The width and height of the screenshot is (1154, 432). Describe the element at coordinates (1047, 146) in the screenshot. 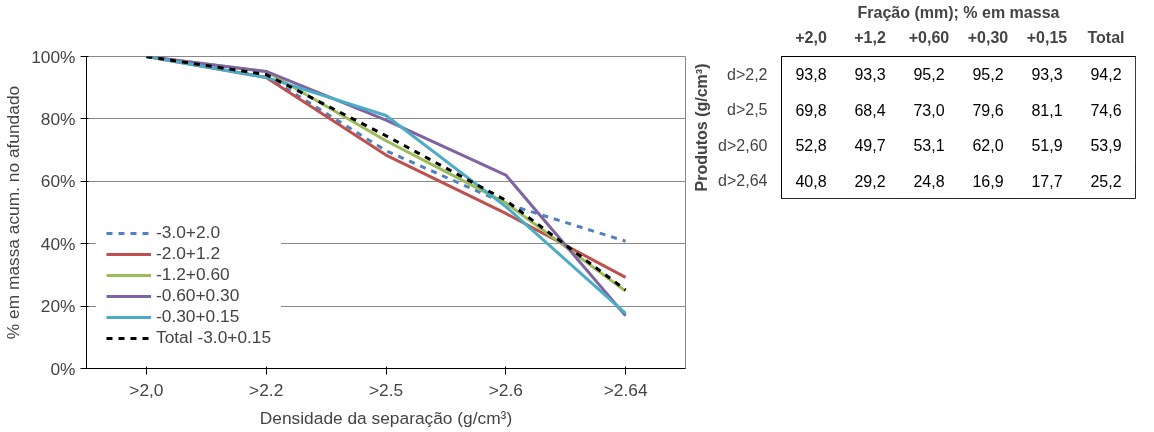

I see `data-label: 51,9` at that location.